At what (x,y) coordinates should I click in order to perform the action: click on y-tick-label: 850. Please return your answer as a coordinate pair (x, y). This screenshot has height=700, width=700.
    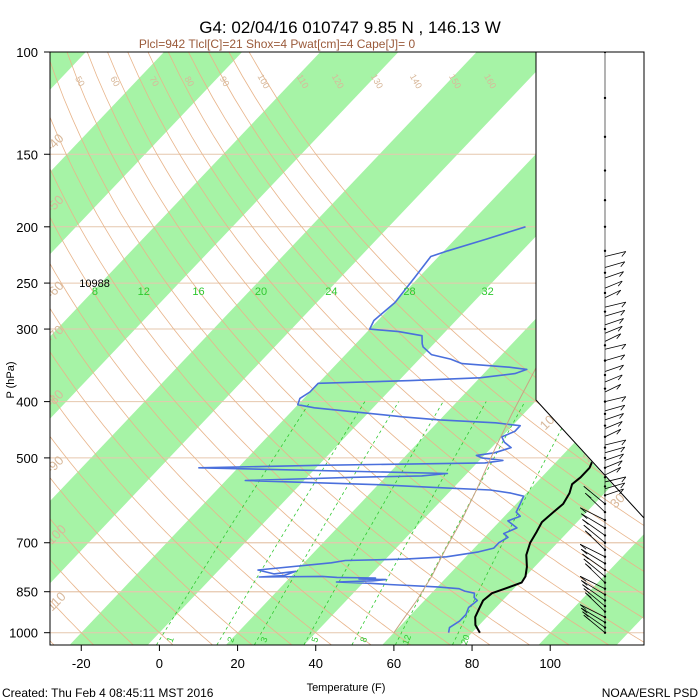
    Looking at the image, I should click on (27, 592).